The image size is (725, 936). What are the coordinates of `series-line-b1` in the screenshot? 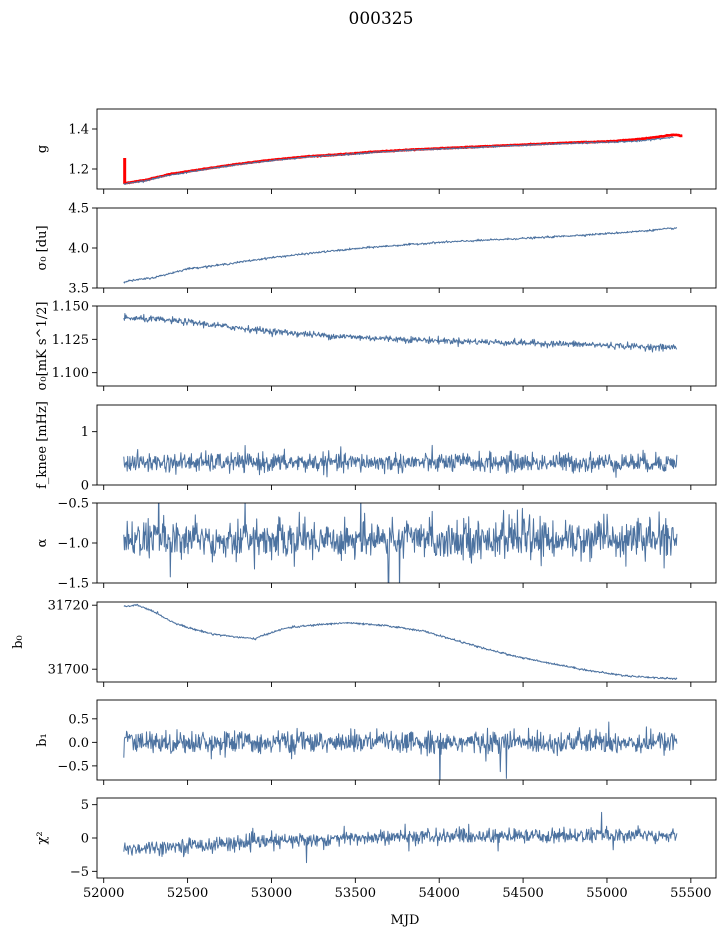 It's located at (400, 750).